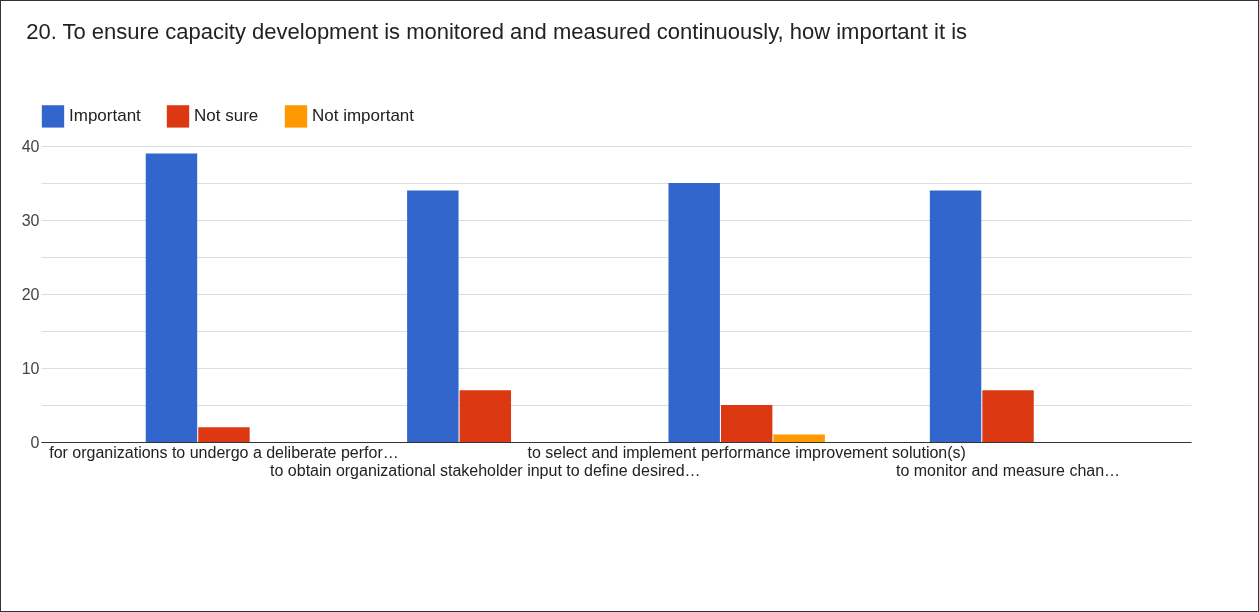 Image resolution: width=1259 pixels, height=612 pixels. I want to click on y-tick-label: 10, so click(30, 368).